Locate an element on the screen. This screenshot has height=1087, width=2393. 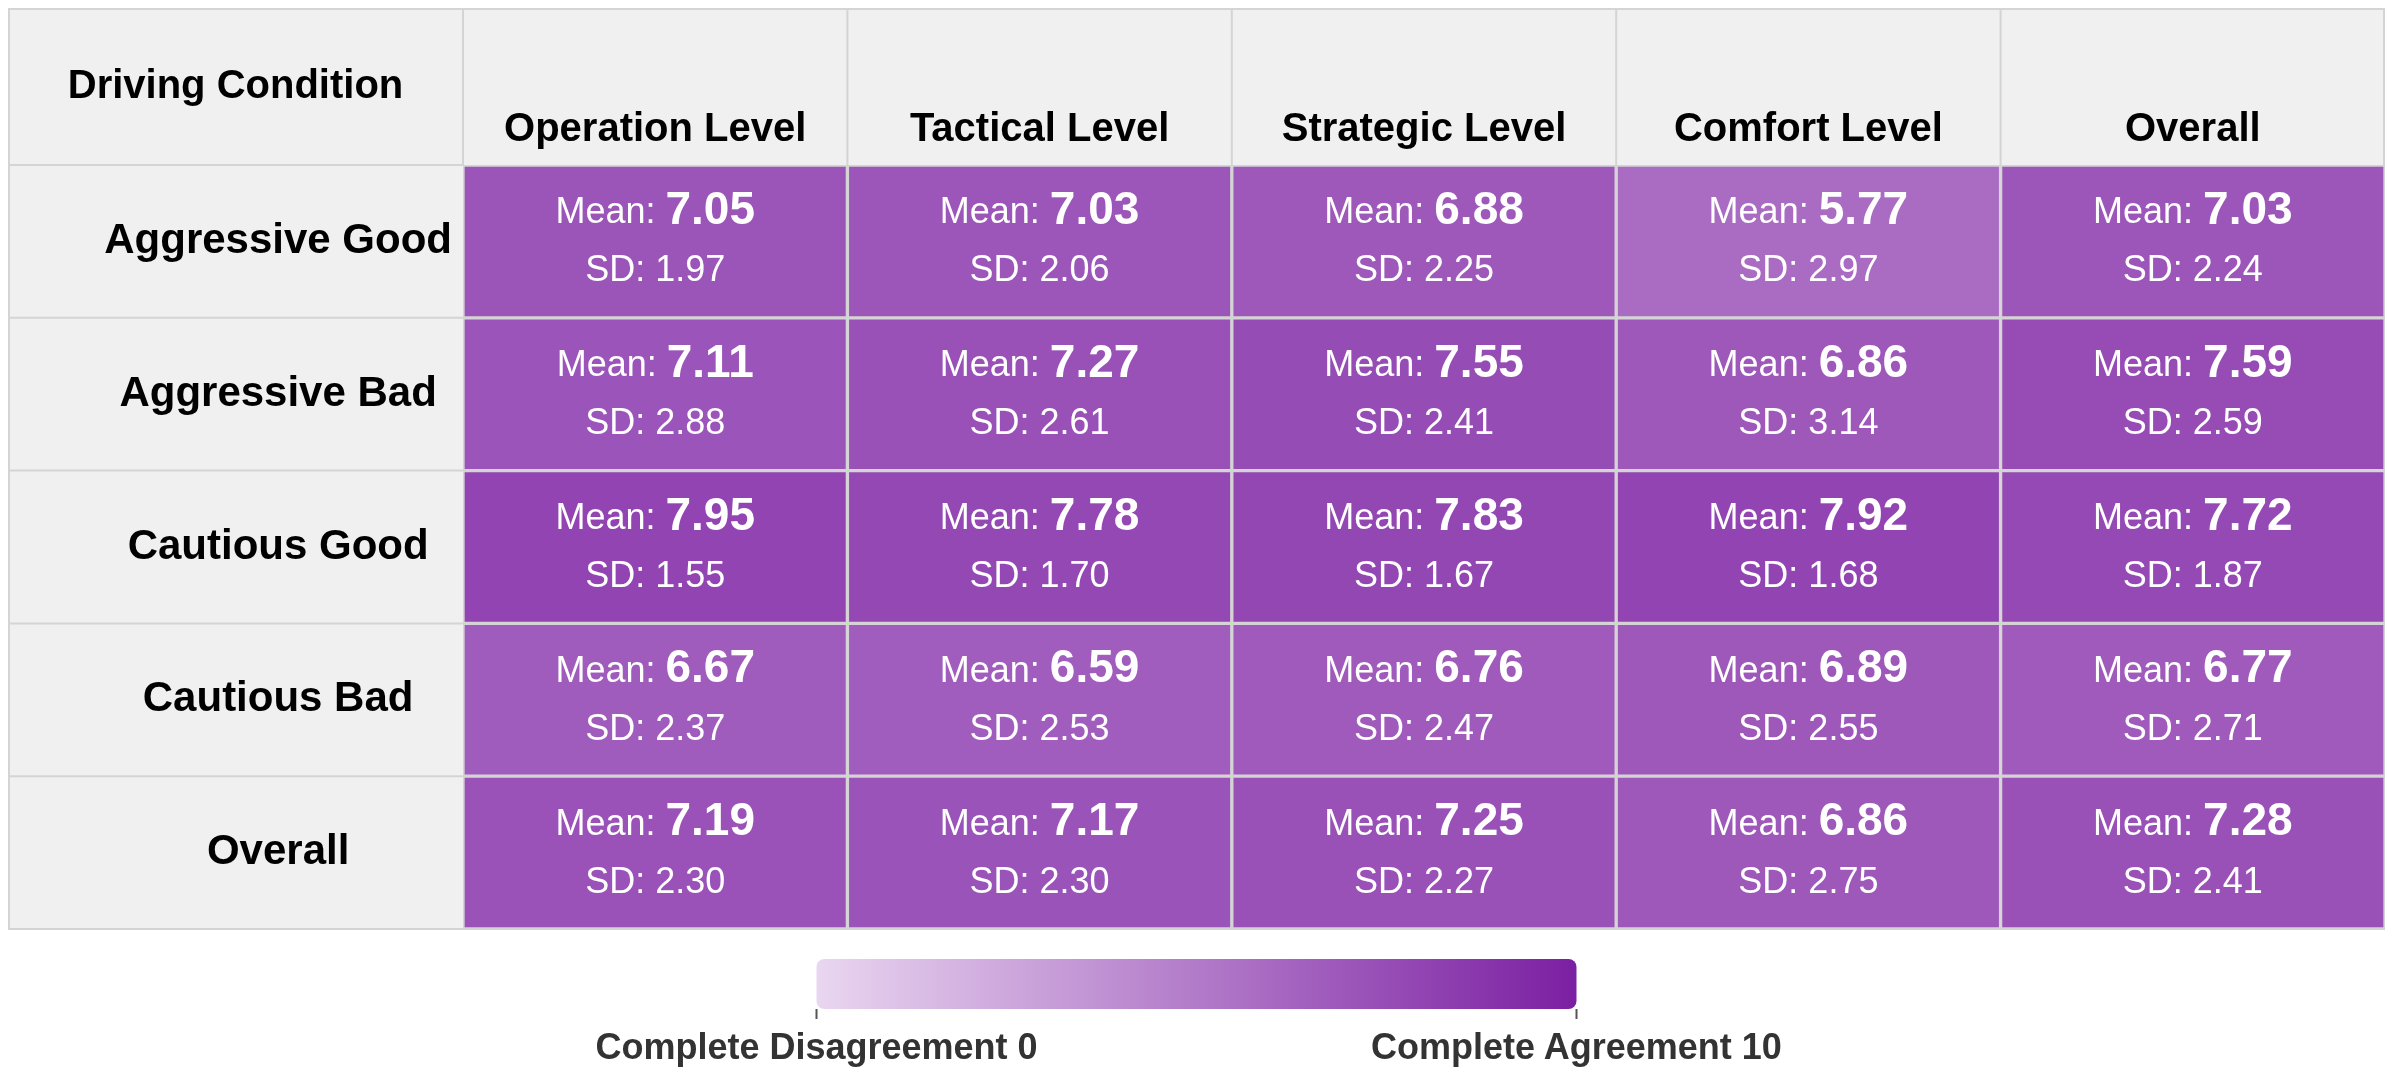
x-tick-label: Tactical Level is located at coordinates (1039, 127).